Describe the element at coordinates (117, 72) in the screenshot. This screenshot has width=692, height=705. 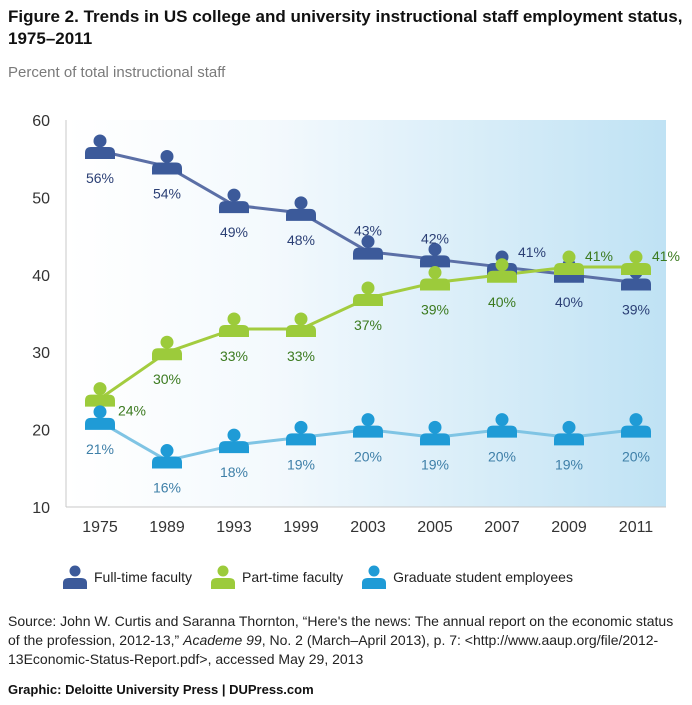
I see `y-axis-label: Percent of total instructional staff` at that location.